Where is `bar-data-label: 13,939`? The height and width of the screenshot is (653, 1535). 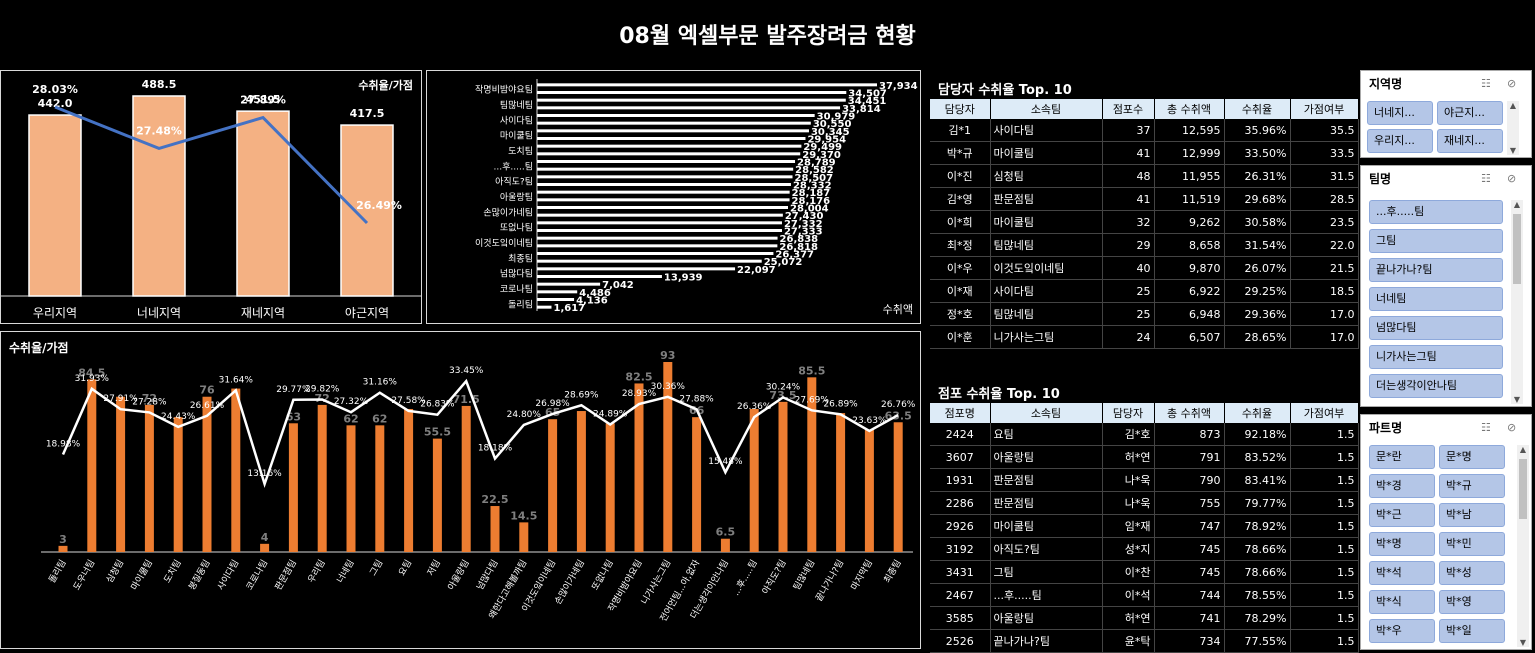 bar-data-label: 13,939 is located at coordinates (683, 278).